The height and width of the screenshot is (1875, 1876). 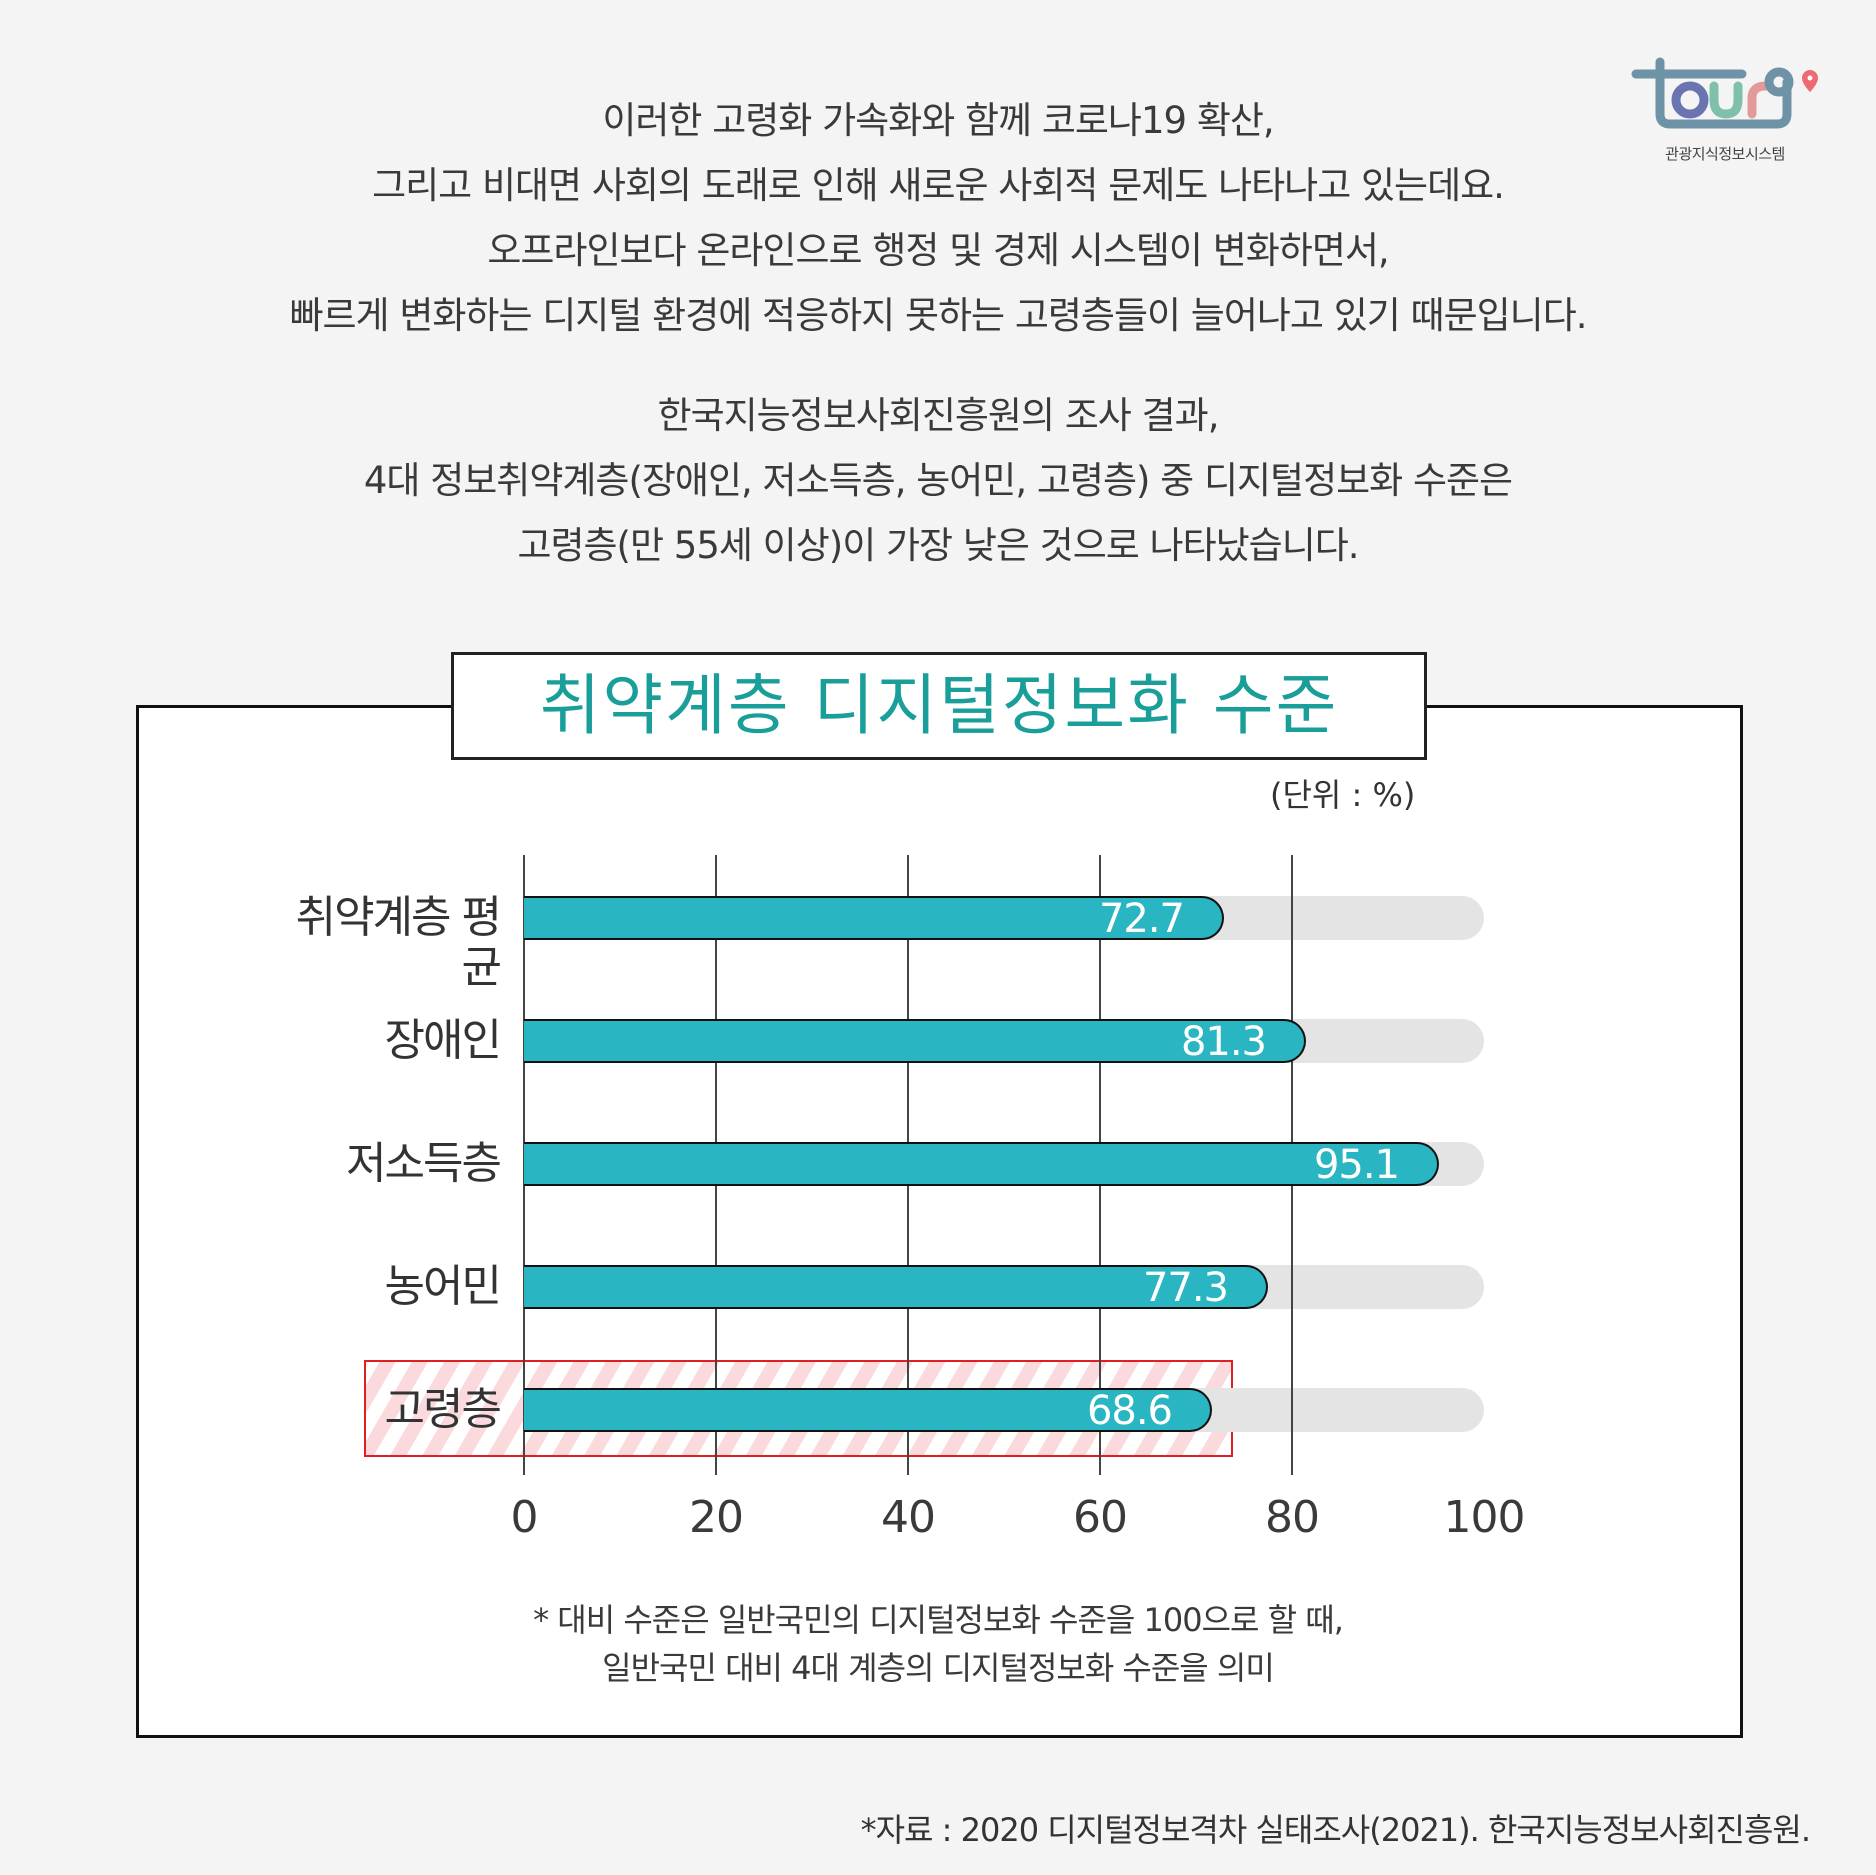 What do you see at coordinates (398, 942) in the screenshot?
I see `category-label: 취약계층 평균` at bounding box center [398, 942].